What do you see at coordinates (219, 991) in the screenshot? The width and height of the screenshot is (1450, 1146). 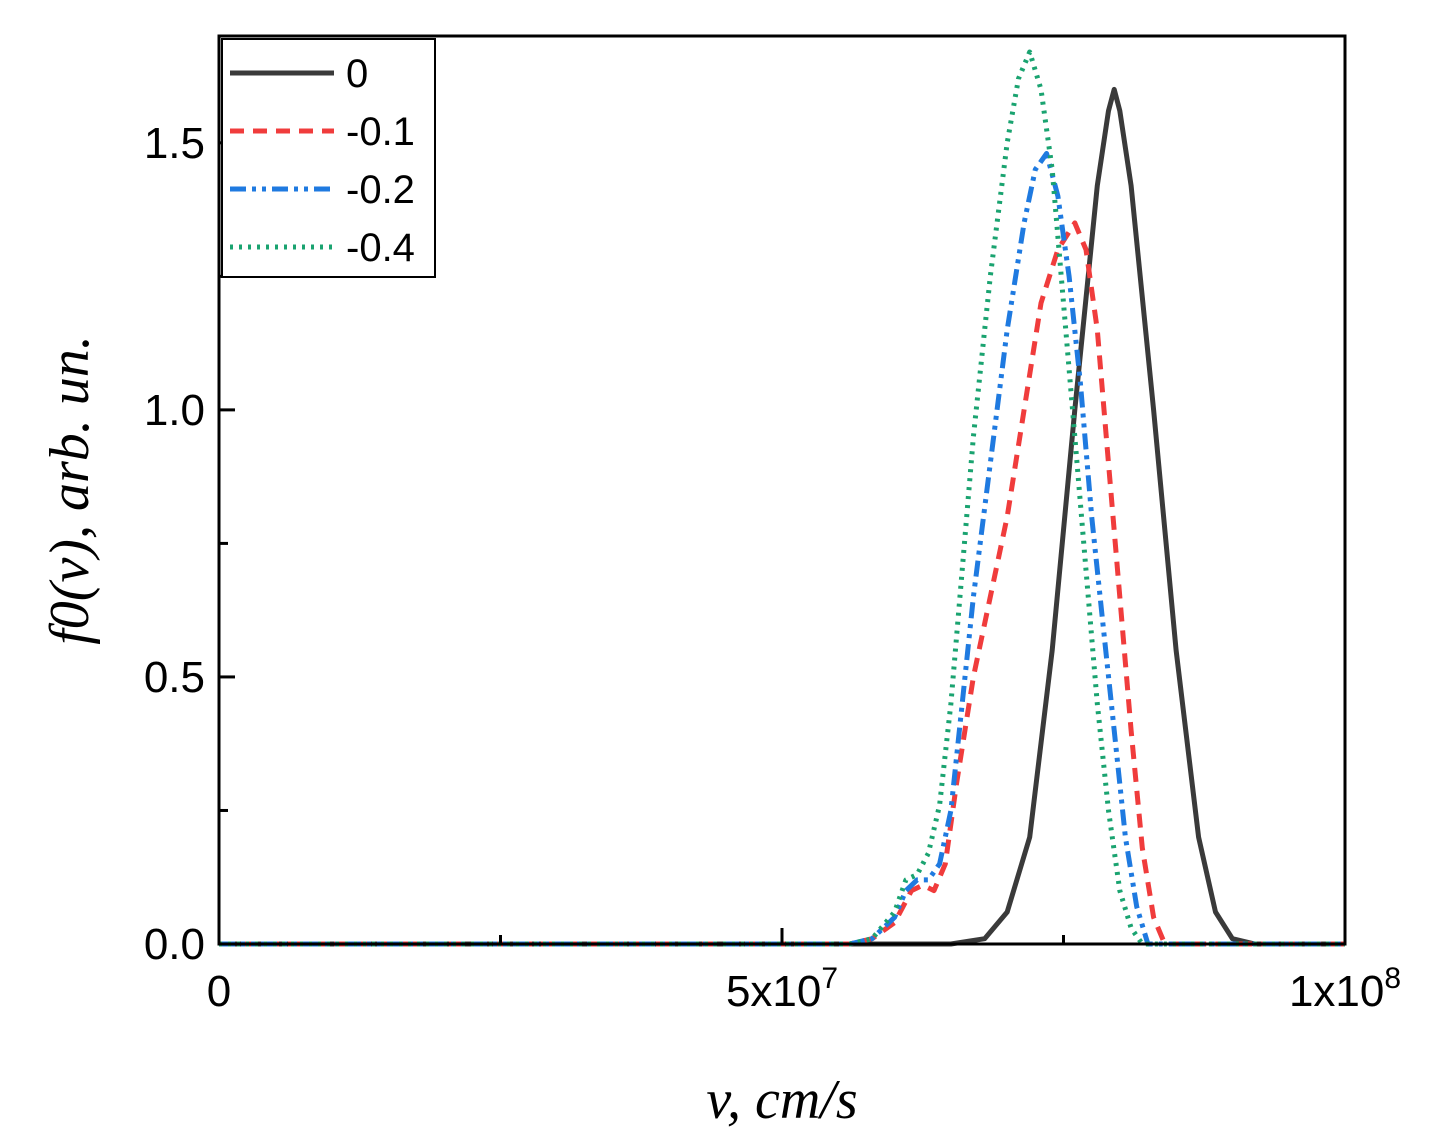 I see `x-tick-label: 0` at bounding box center [219, 991].